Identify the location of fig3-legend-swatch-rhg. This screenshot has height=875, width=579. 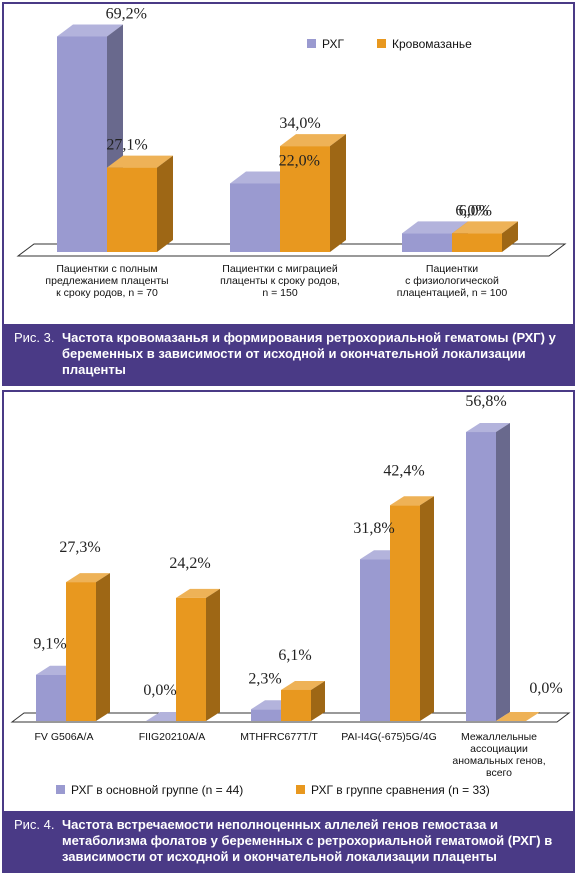
(311, 43).